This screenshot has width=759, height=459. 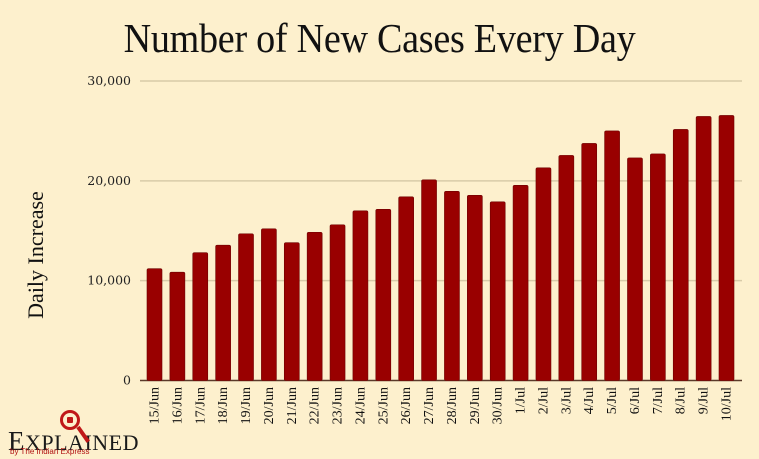 What do you see at coordinates (177, 405) in the screenshot?
I see `x-tick-label: 16/Jun` at bounding box center [177, 405].